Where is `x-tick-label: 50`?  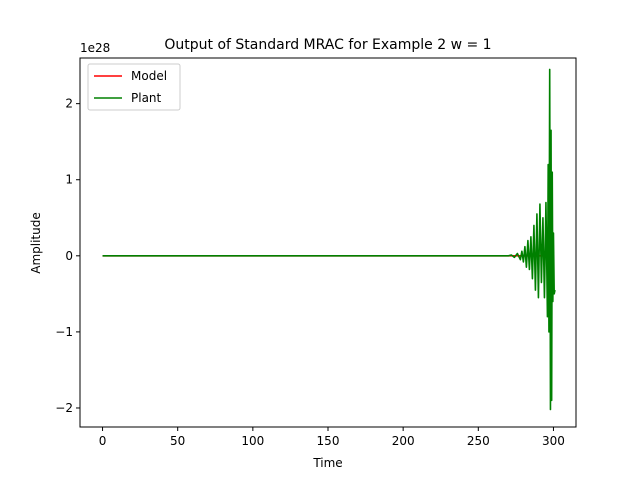
x-tick-label: 50 is located at coordinates (177, 441).